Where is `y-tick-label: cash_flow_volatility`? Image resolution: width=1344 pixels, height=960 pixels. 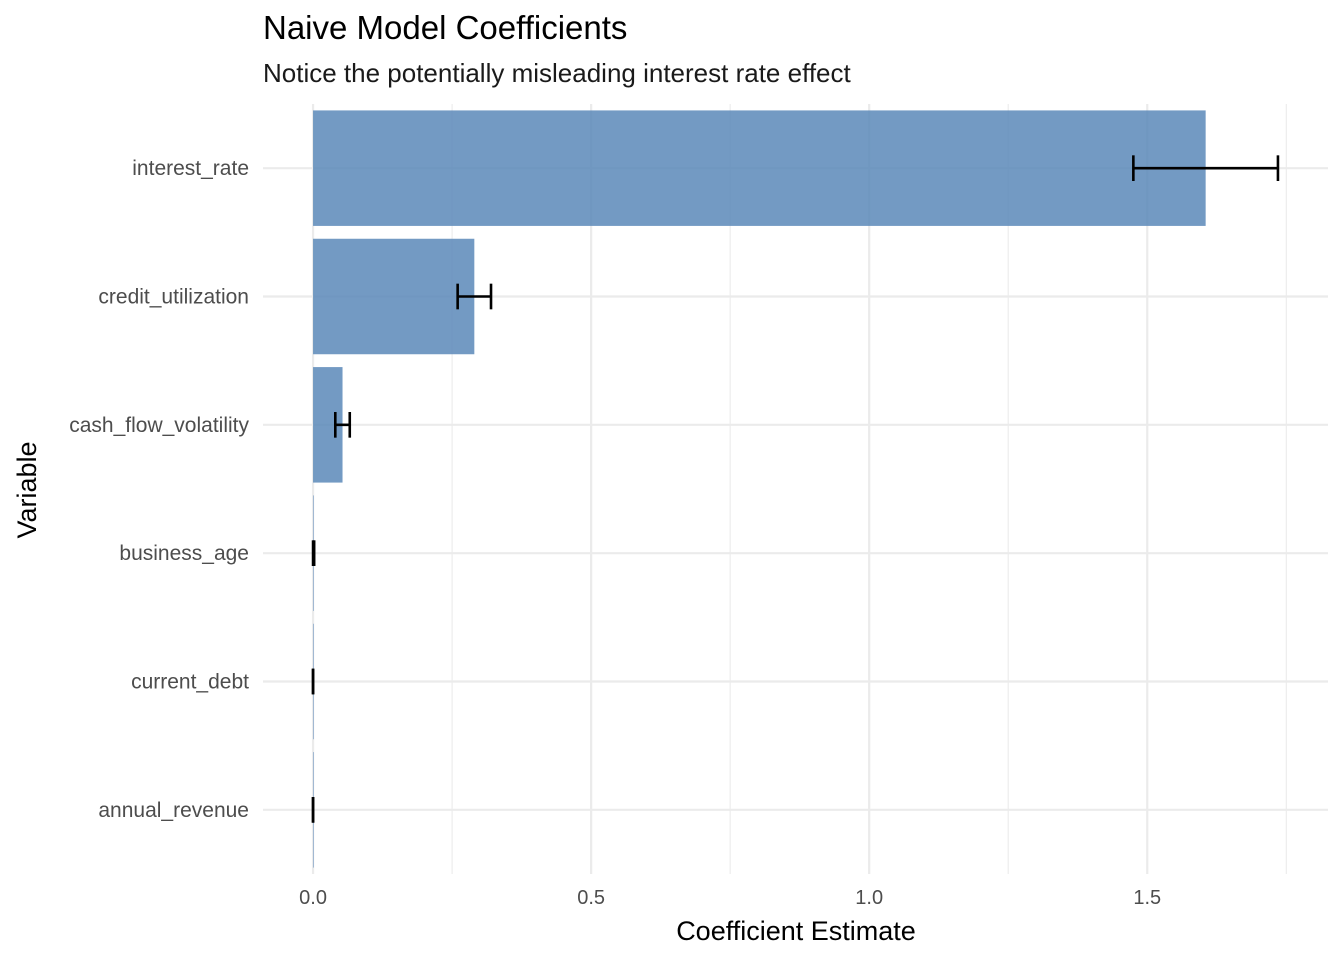 y-tick-label: cash_flow_volatility is located at coordinates (159, 425).